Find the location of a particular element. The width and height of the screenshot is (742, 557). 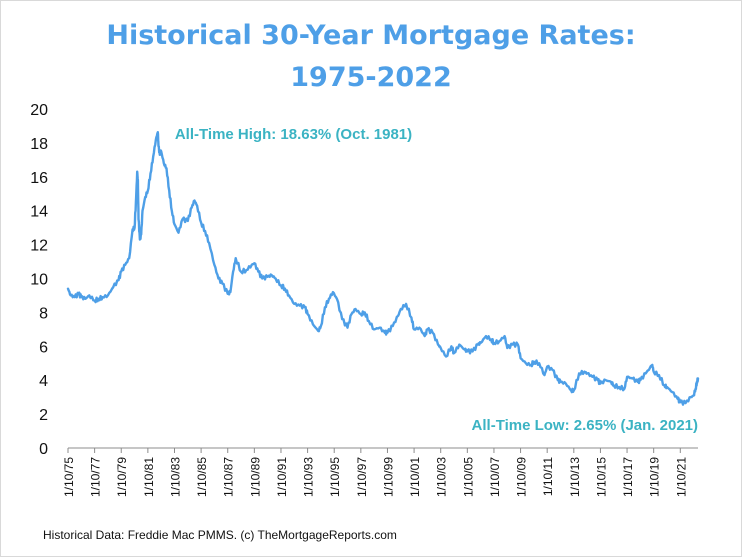

annotation-all-time-low: All-Time Low: 2.65% (Jan. 2021) is located at coordinates (585, 425).